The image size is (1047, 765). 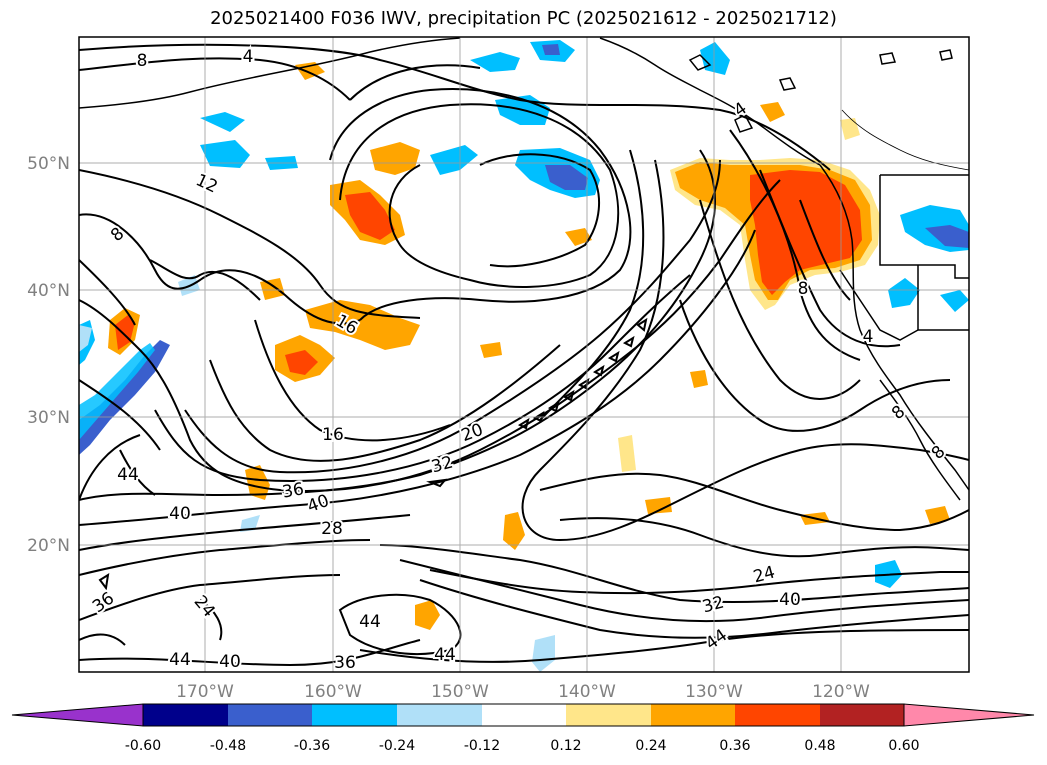 I want to click on colorbar-label: -0.24, so click(x=397, y=746).